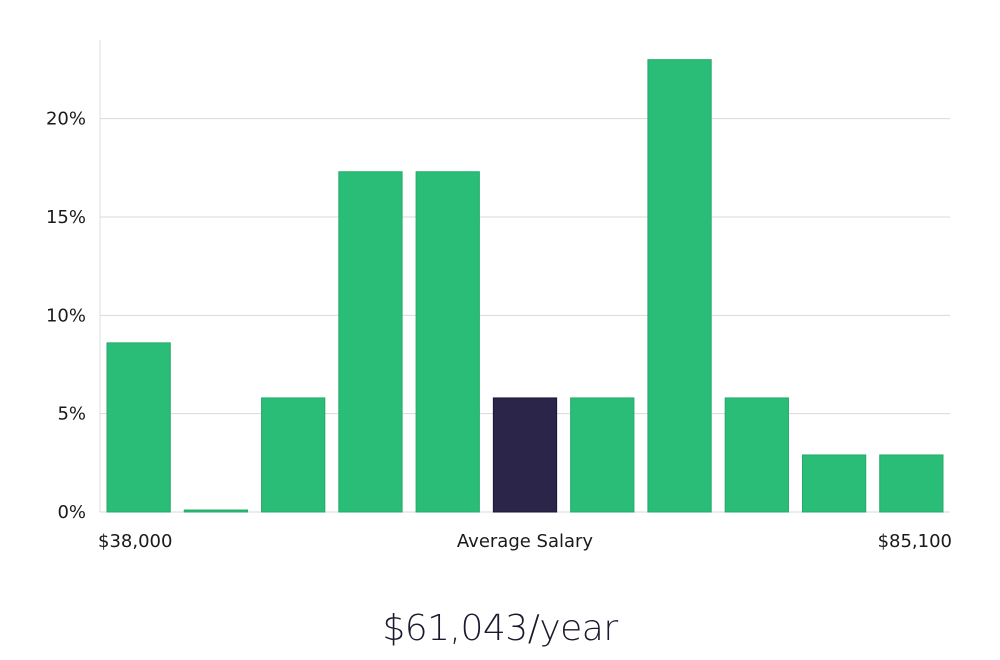 The width and height of the screenshot is (1000, 660). What do you see at coordinates (915, 541) in the screenshot?
I see `x-max-label: $85,100` at bounding box center [915, 541].